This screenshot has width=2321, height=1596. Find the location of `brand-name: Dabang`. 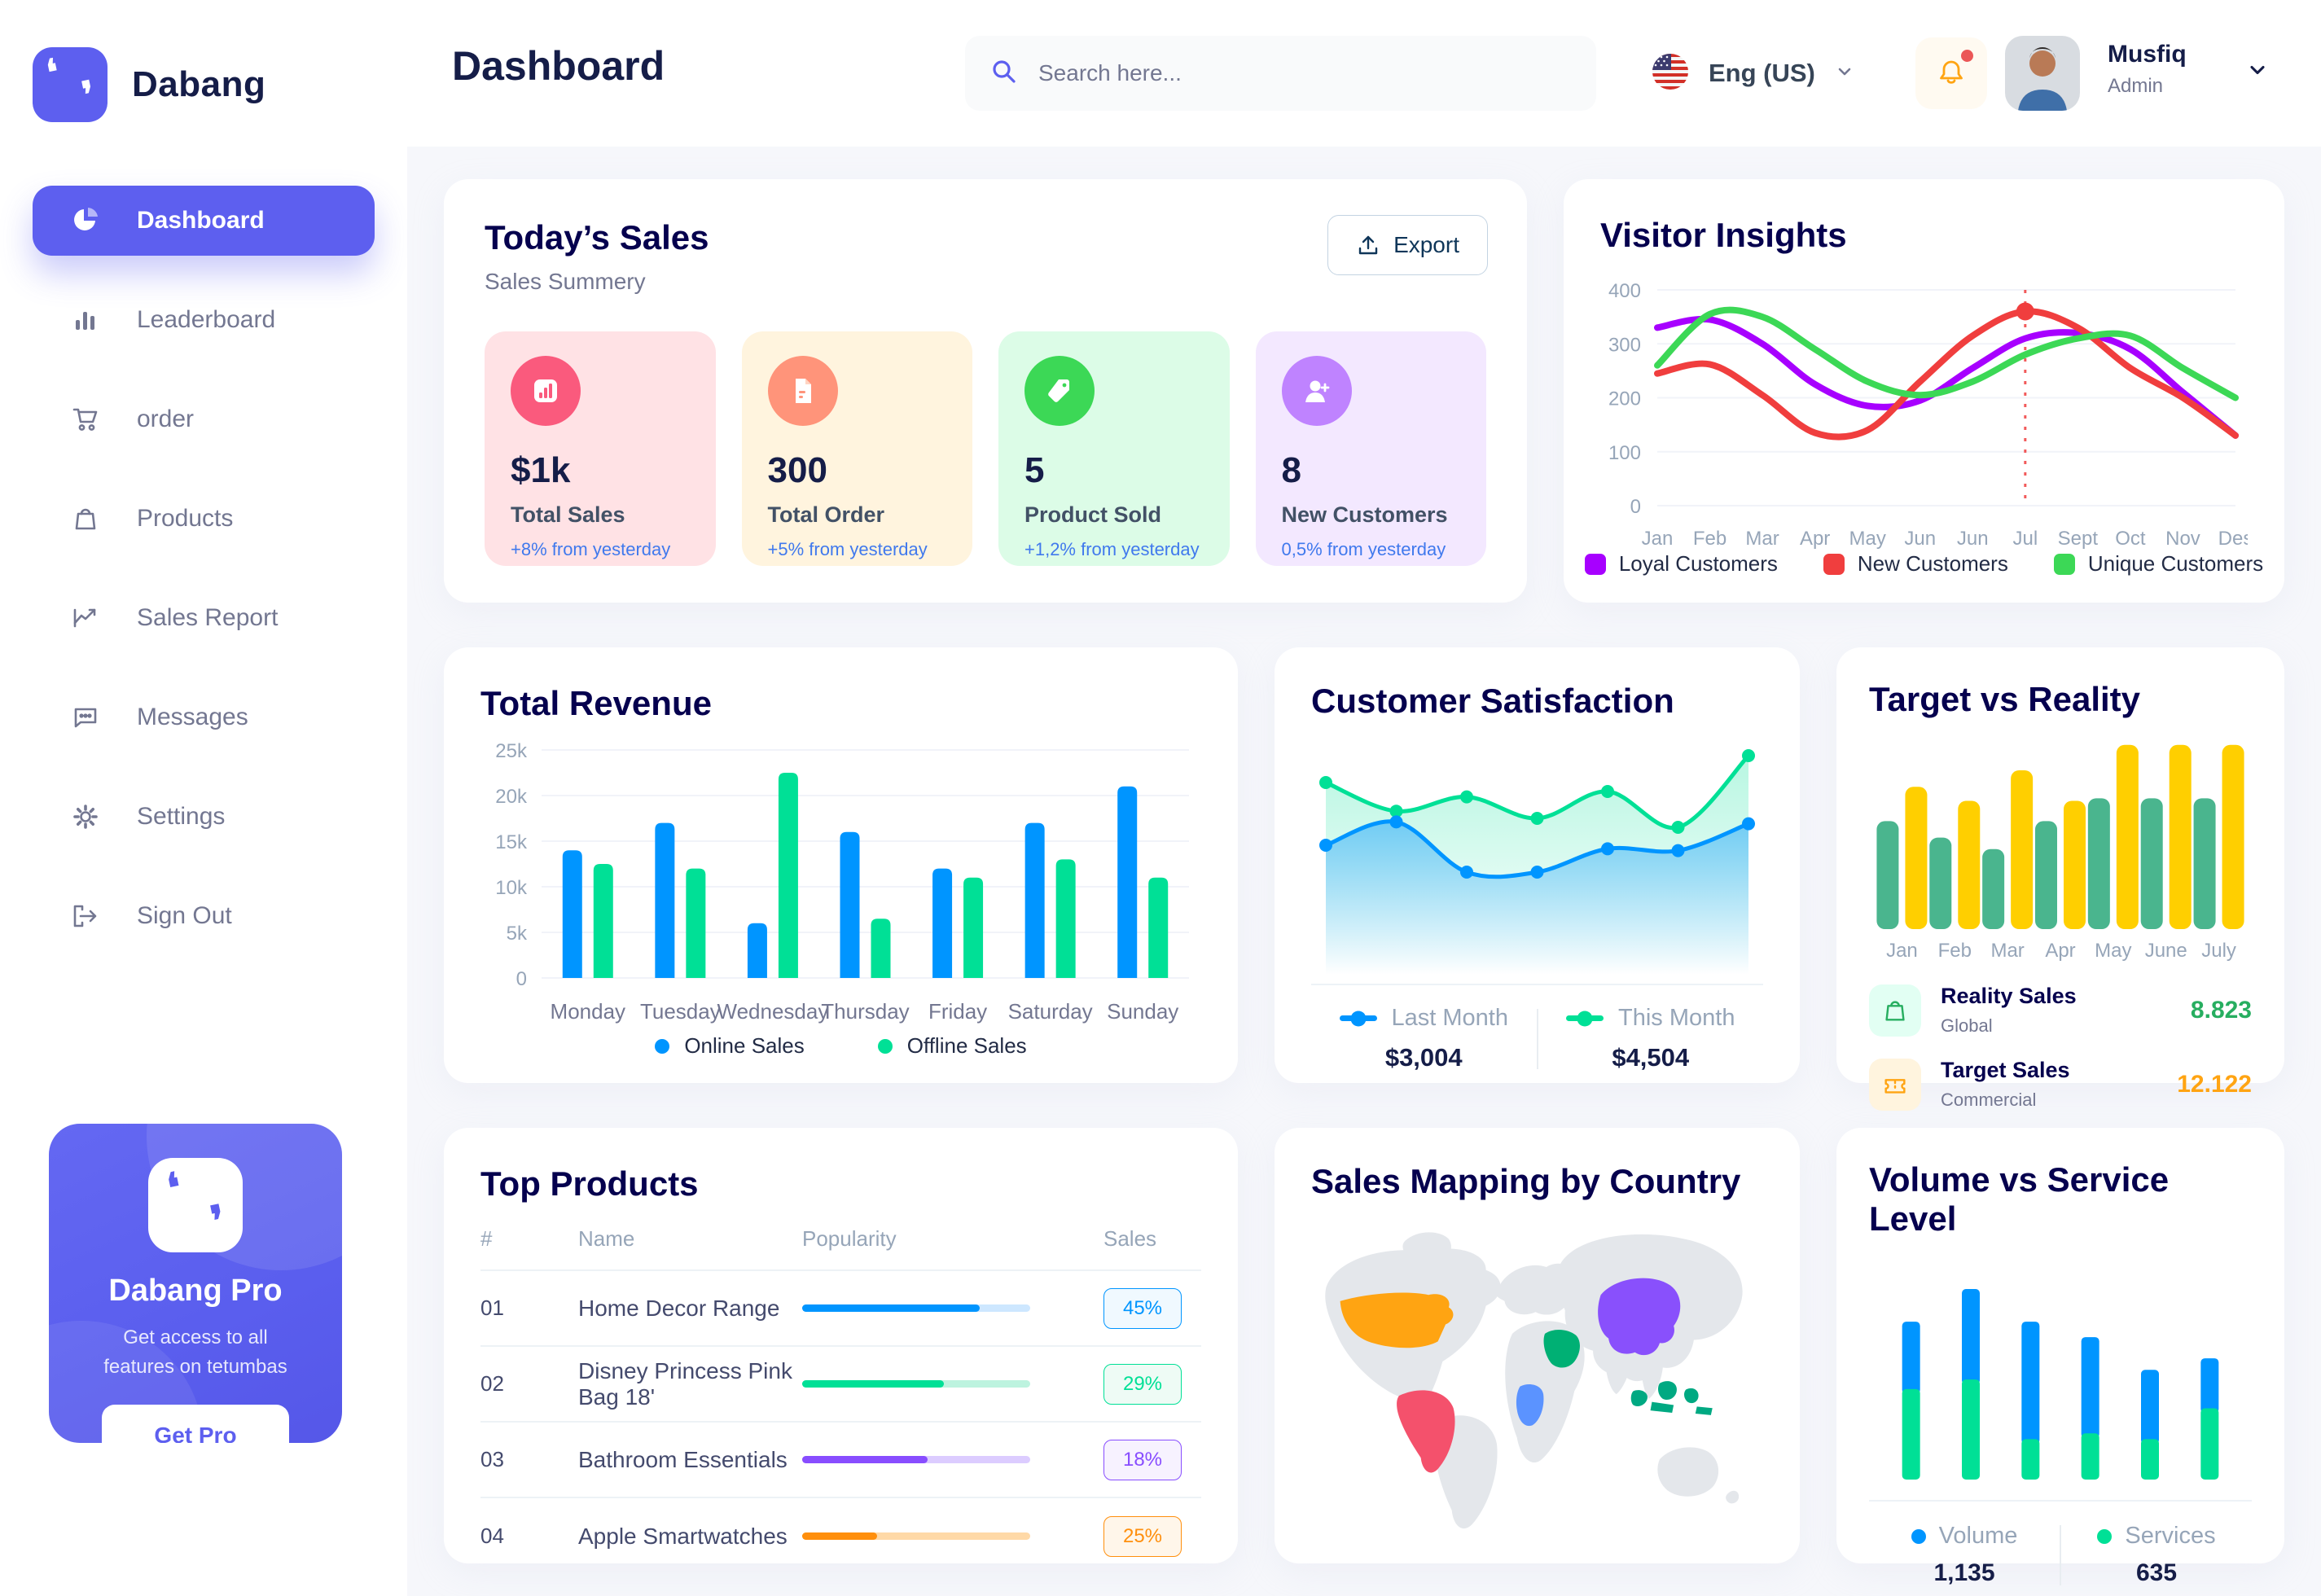

brand-name: Dabang is located at coordinates (199, 84).